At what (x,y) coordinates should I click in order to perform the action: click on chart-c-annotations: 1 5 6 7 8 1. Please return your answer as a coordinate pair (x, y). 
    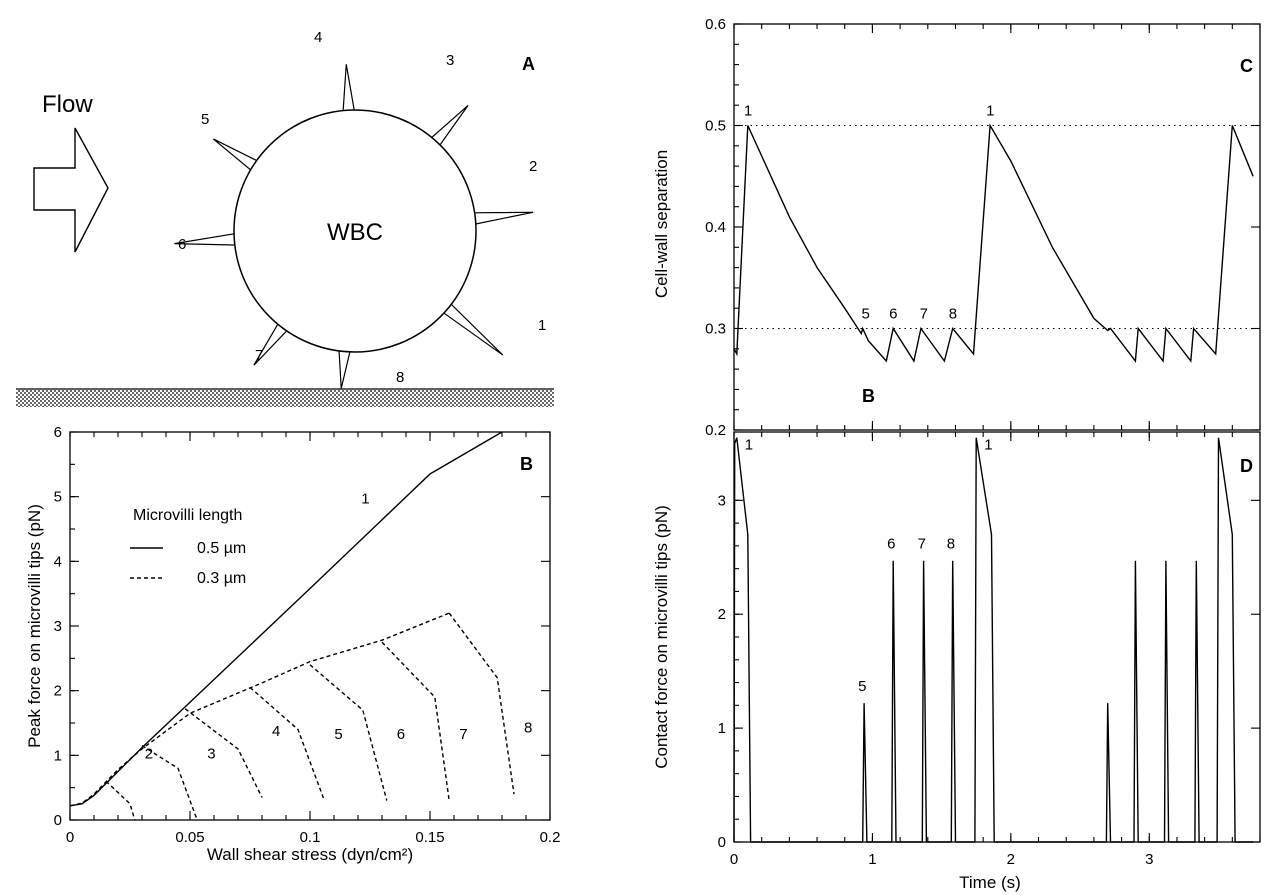
    Looking at the image, I should click on (869, 213).